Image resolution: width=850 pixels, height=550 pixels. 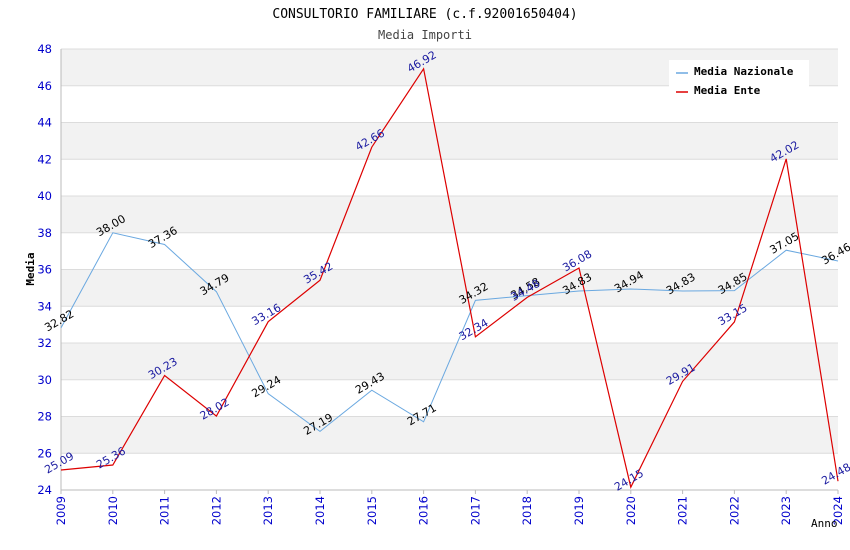 What do you see at coordinates (683, 510) in the screenshot?
I see `x-tick-label: 2021` at bounding box center [683, 510].